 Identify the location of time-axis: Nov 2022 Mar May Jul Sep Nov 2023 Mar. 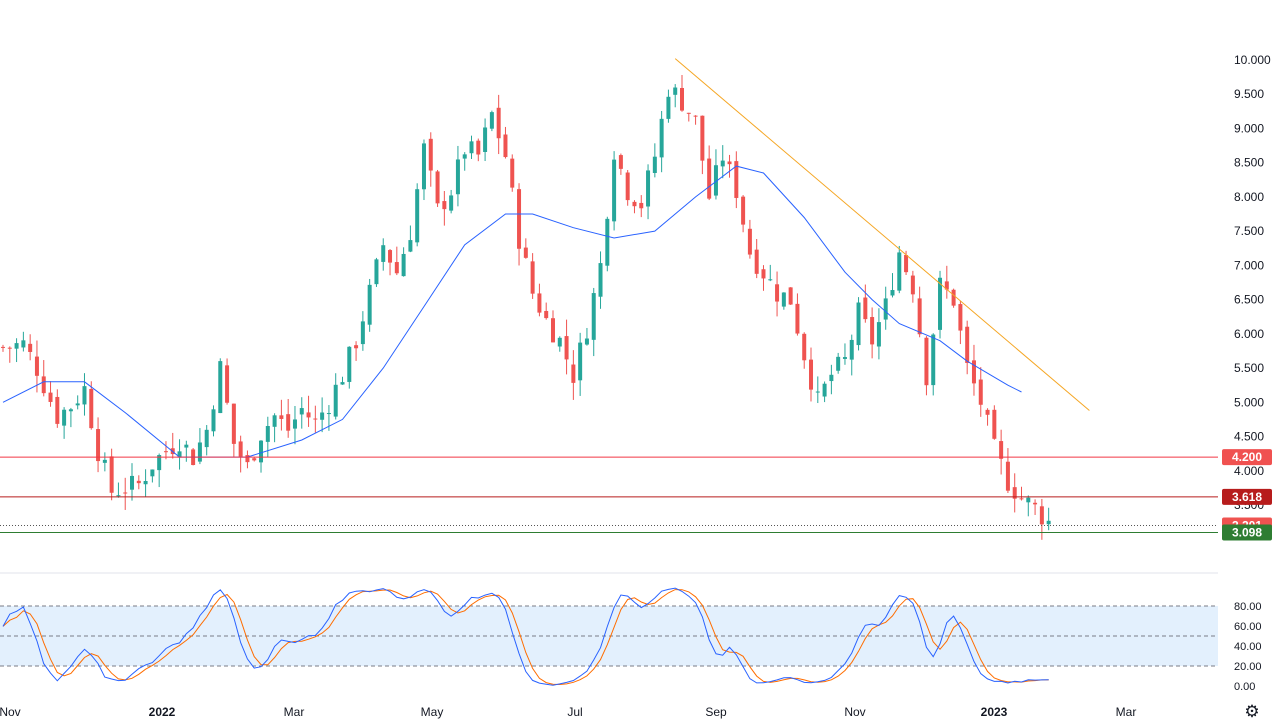
(568, 712).